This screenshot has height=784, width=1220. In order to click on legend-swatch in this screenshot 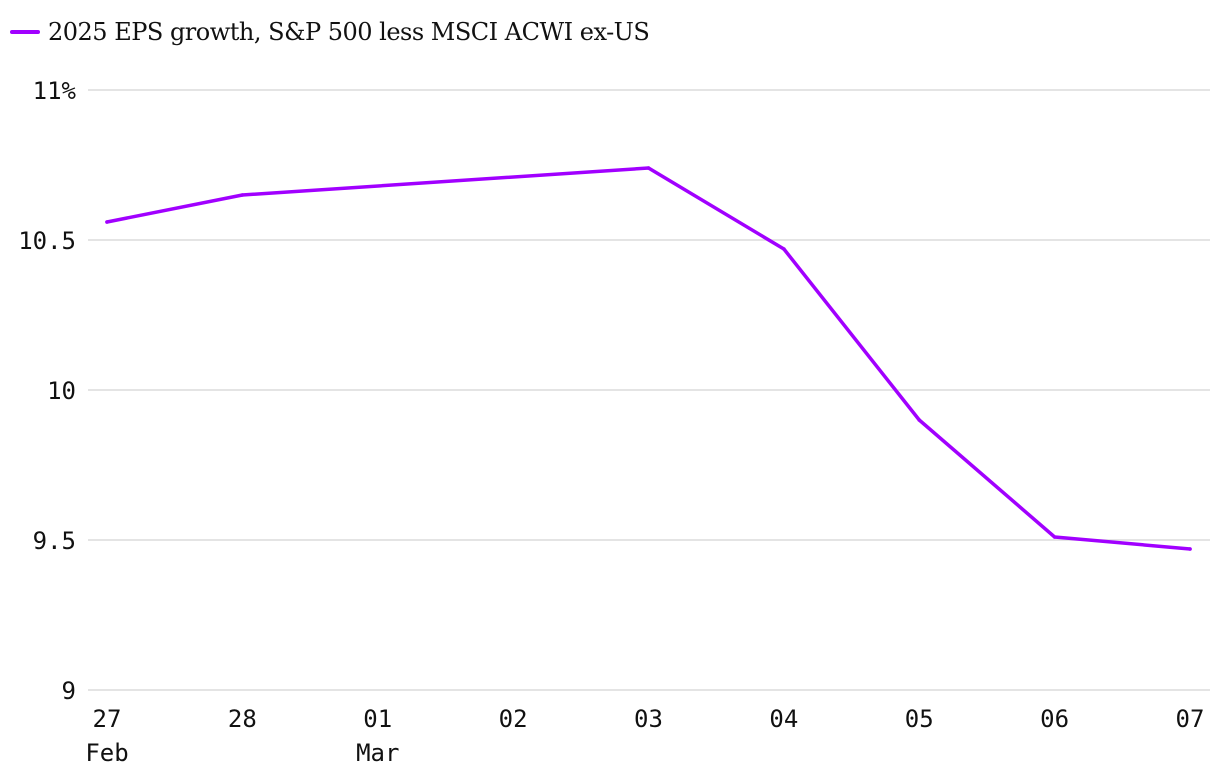, I will do `click(25, 32)`.